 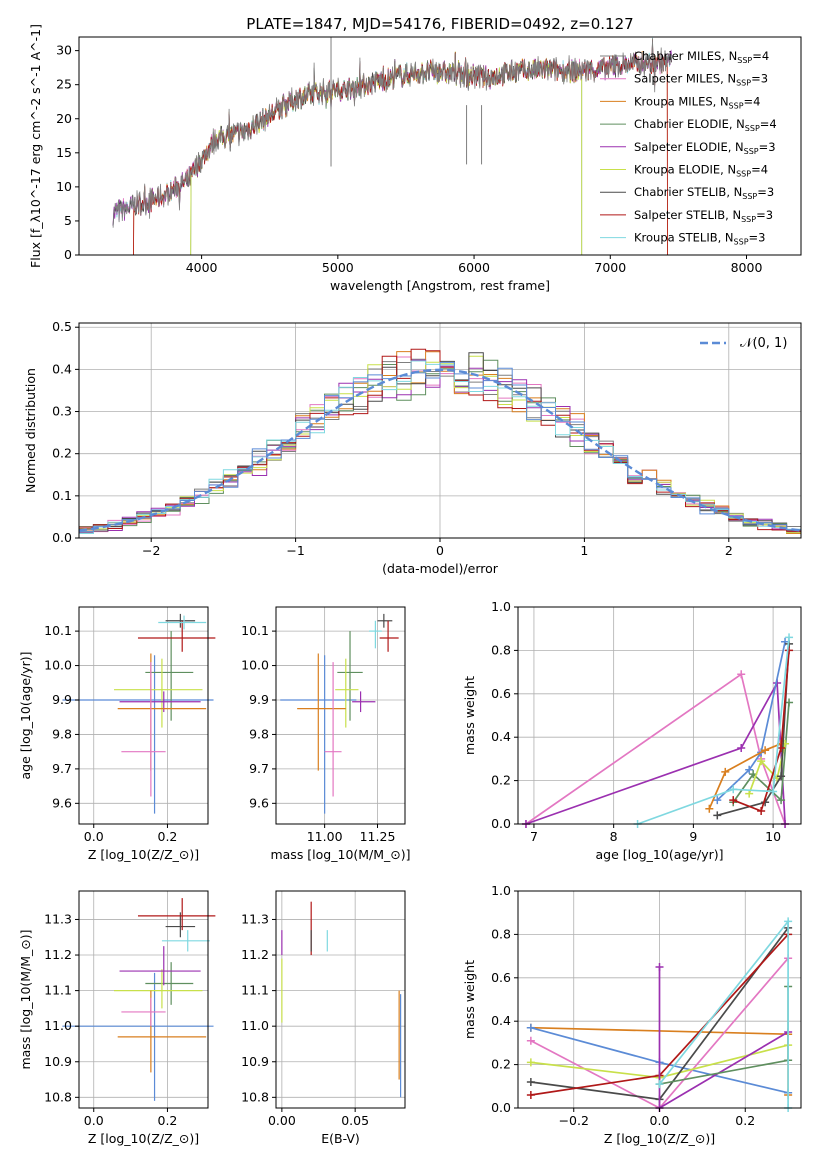 I want to click on x-tick-label: 8000, so click(x=747, y=267).